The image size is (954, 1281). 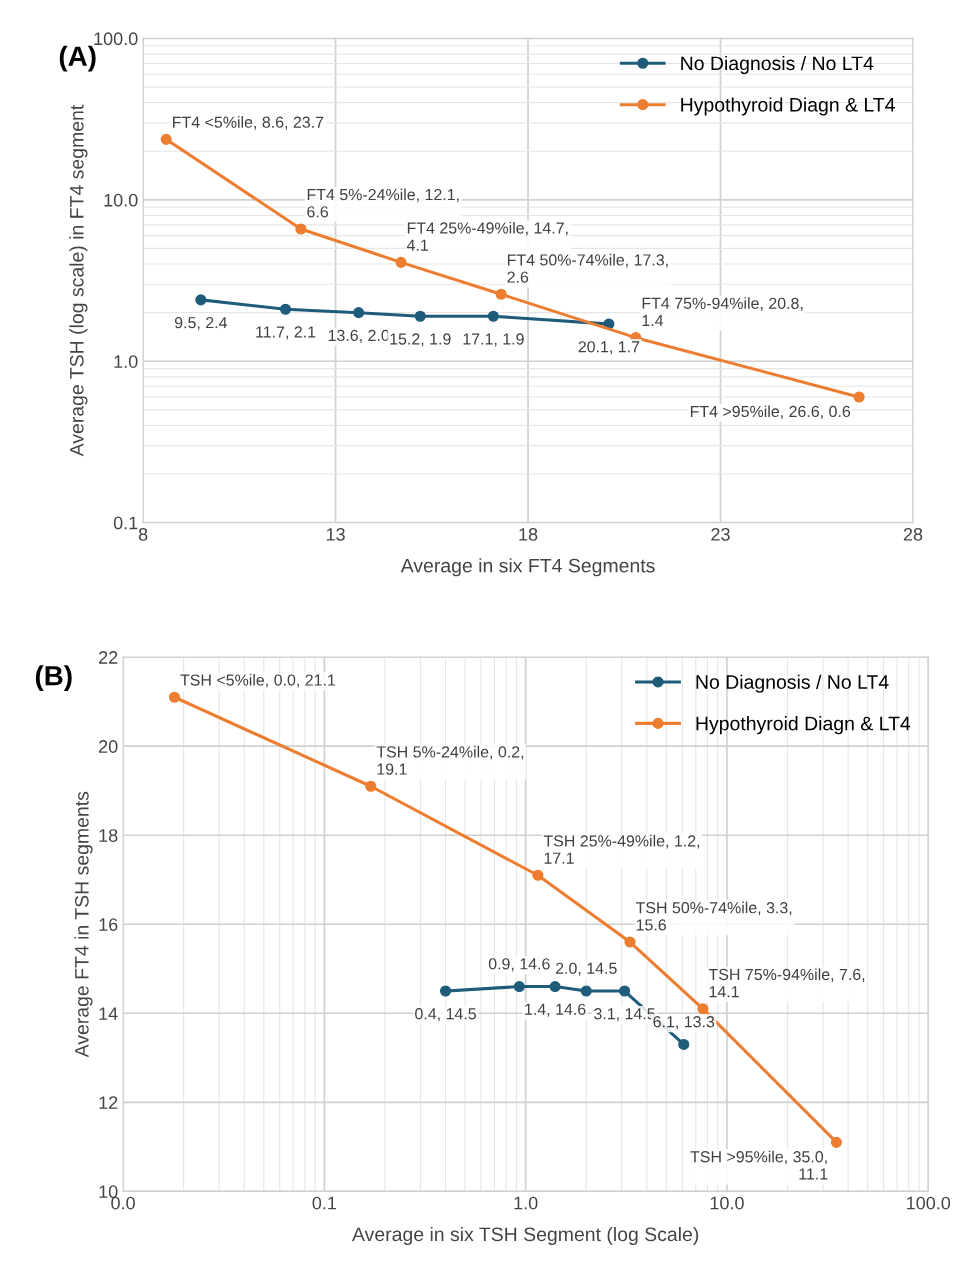 What do you see at coordinates (286, 333) in the screenshot?
I see `data-label: 11.7, 2.1` at bounding box center [286, 333].